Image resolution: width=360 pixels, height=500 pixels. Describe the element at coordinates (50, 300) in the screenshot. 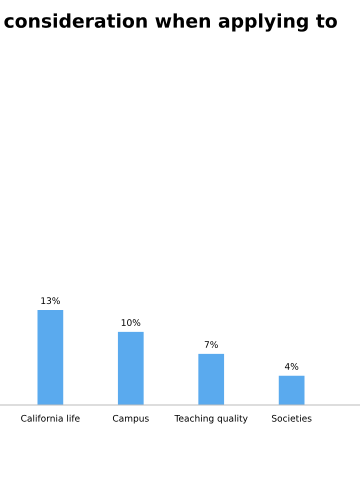

I see `data-label: 13%` at that location.